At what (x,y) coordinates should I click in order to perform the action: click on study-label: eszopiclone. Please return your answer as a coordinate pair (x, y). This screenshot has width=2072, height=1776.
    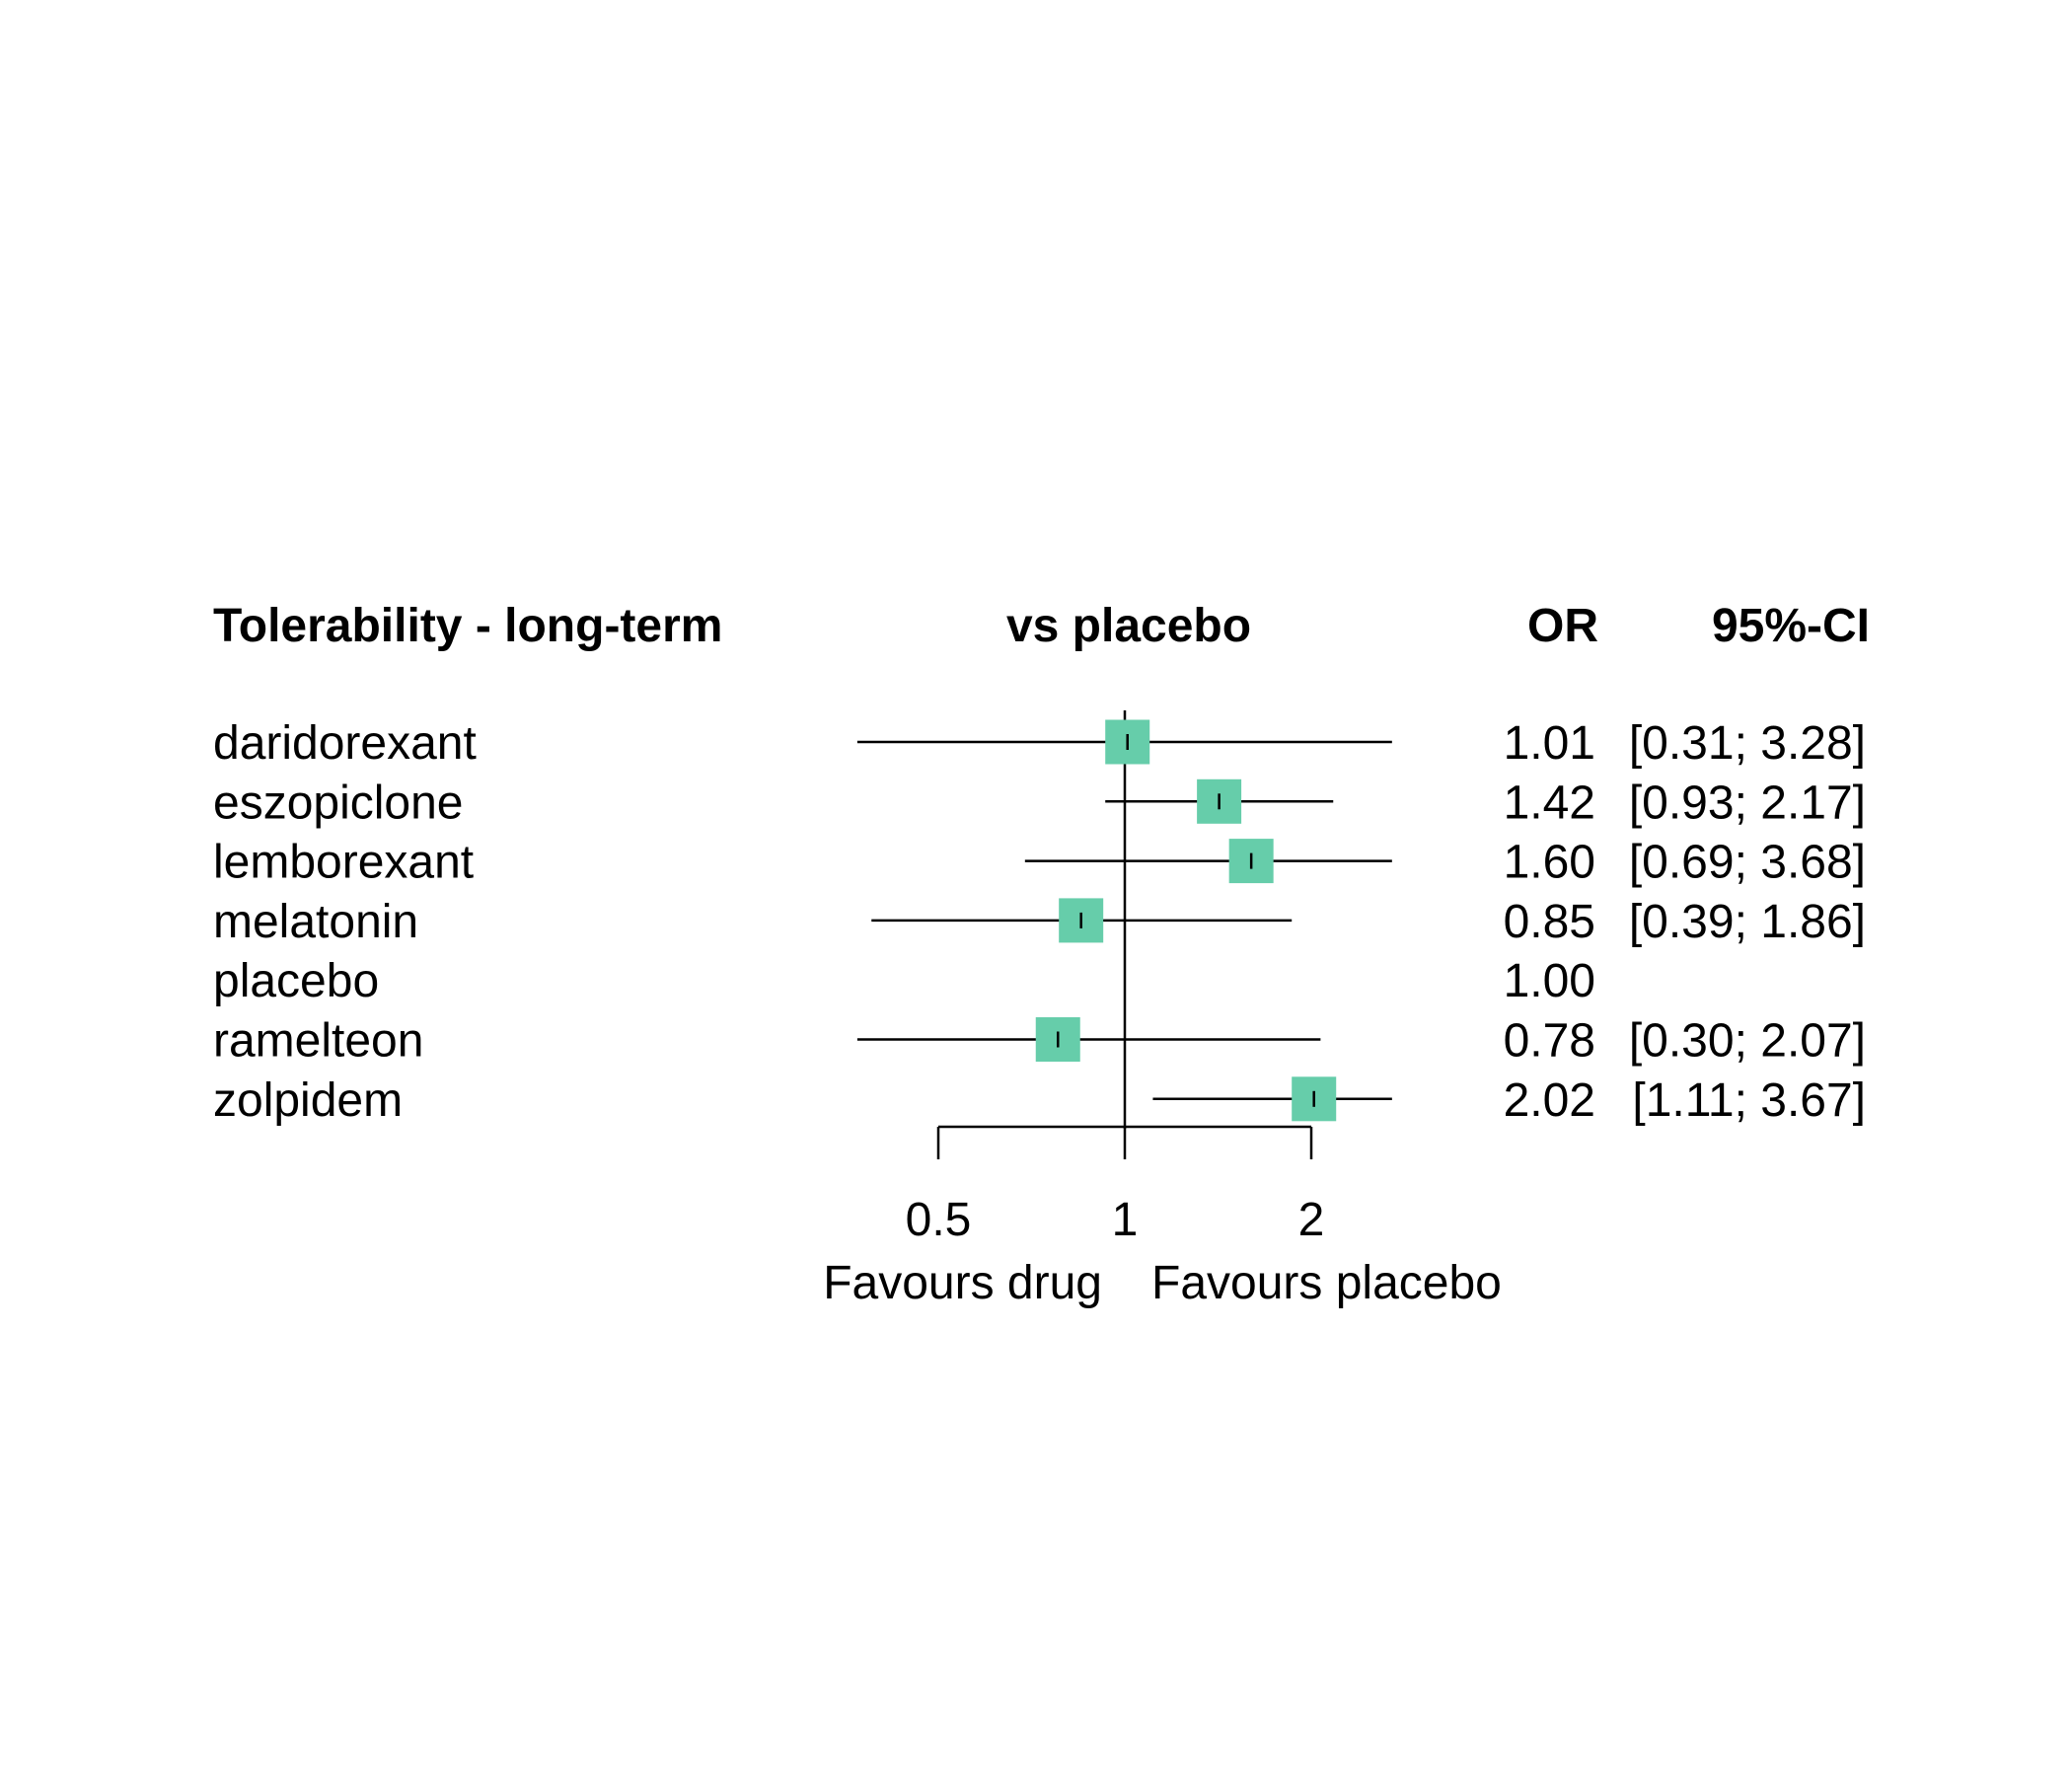
    Looking at the image, I should click on (339, 803).